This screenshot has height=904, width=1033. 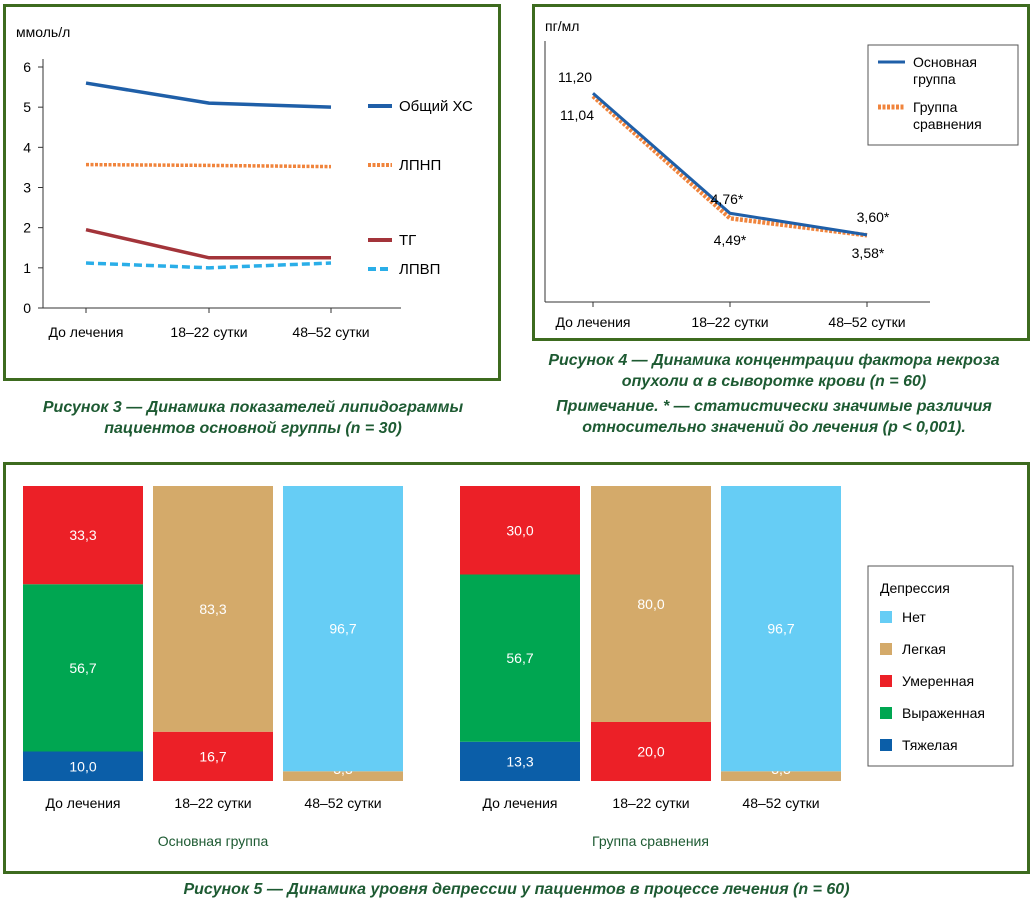 I want to click on series-line-общий-хс, so click(x=208, y=95).